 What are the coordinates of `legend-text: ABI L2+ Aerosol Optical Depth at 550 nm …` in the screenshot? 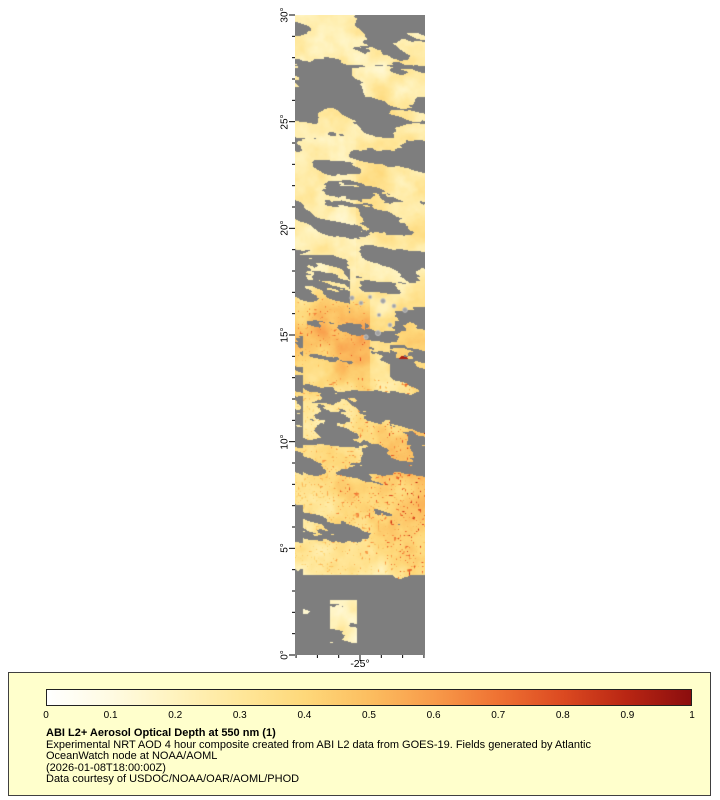 It's located at (318, 756).